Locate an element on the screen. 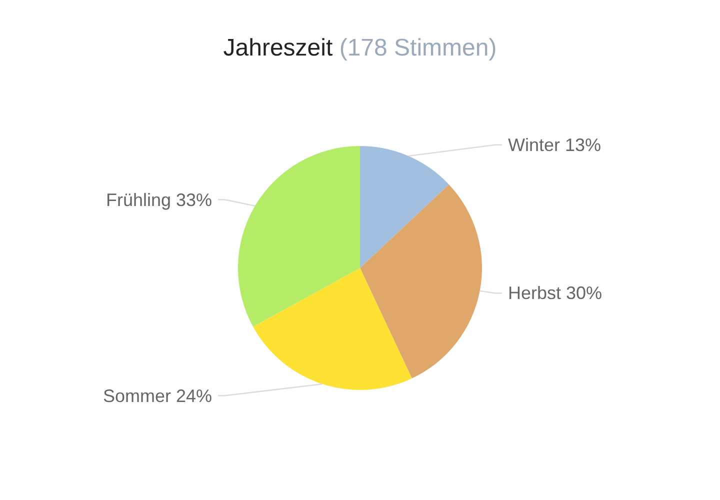 The height and width of the screenshot is (500, 720). chart-subtitle: (178 Stimmen) is located at coordinates (418, 48).